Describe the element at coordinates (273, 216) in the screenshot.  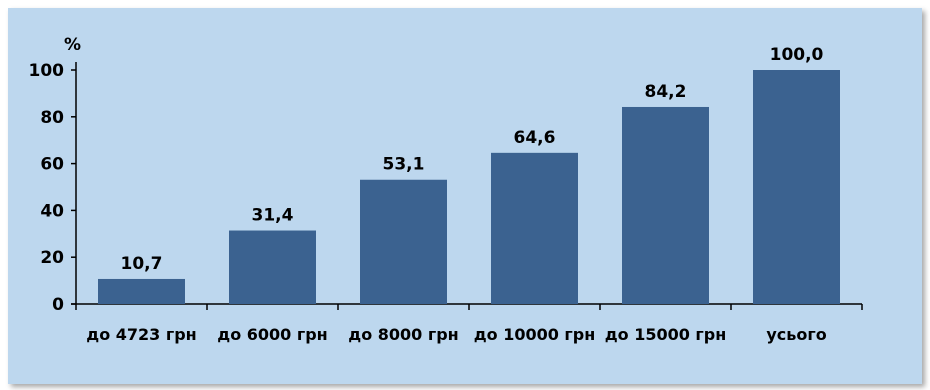
I see `data-label: 31,4` at that location.